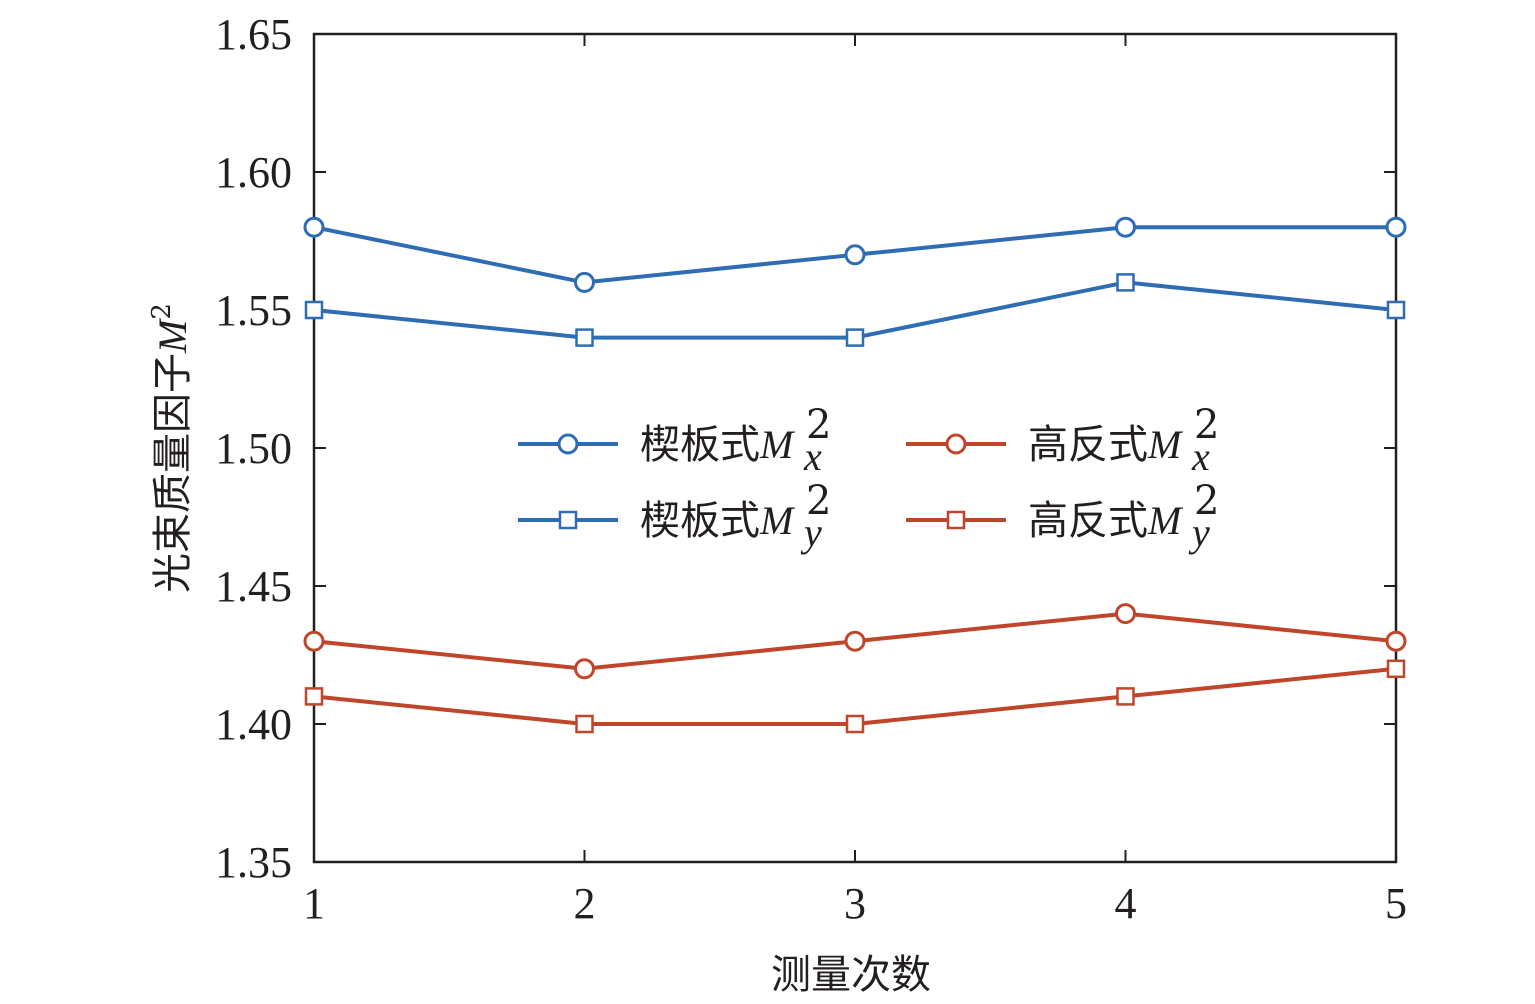 The image size is (1535, 1004). What do you see at coordinates (253, 586) in the screenshot?
I see `y-tick-label: 1.45` at bounding box center [253, 586].